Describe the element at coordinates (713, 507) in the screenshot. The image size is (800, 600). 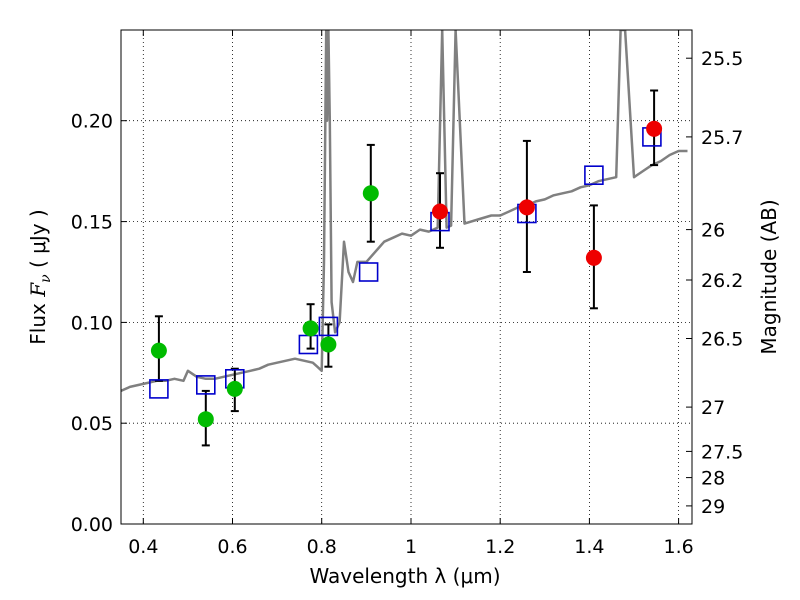
I see `y2-tick-label: 29` at that location.